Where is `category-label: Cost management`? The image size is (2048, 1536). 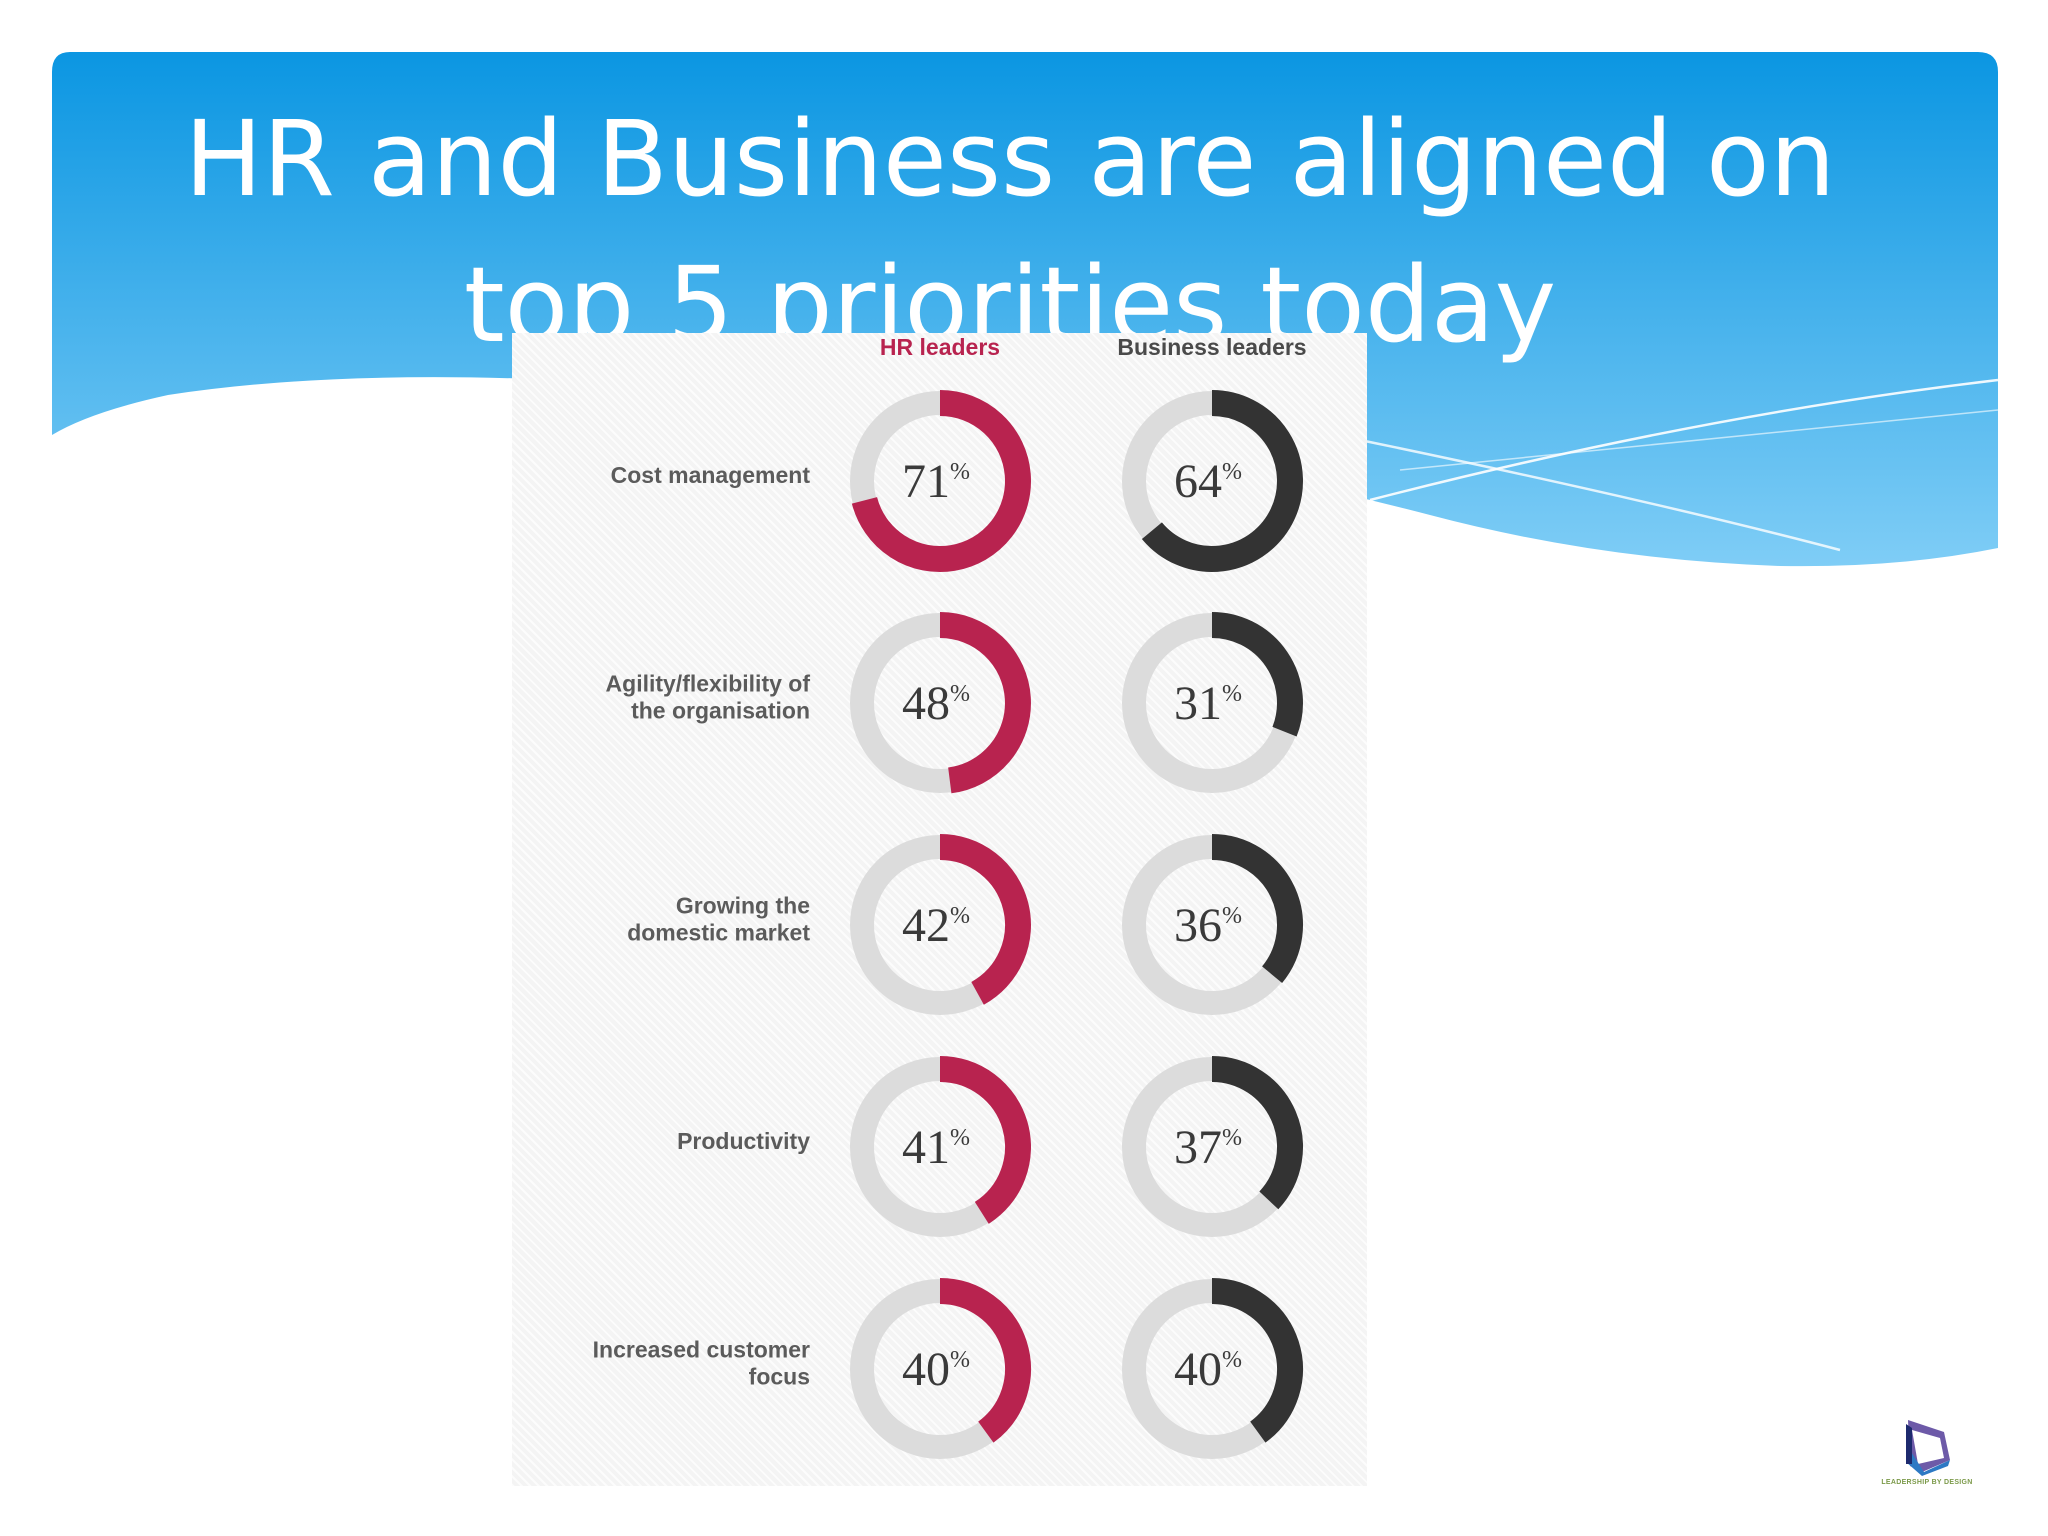
category-label: Cost management is located at coordinates (711, 475).